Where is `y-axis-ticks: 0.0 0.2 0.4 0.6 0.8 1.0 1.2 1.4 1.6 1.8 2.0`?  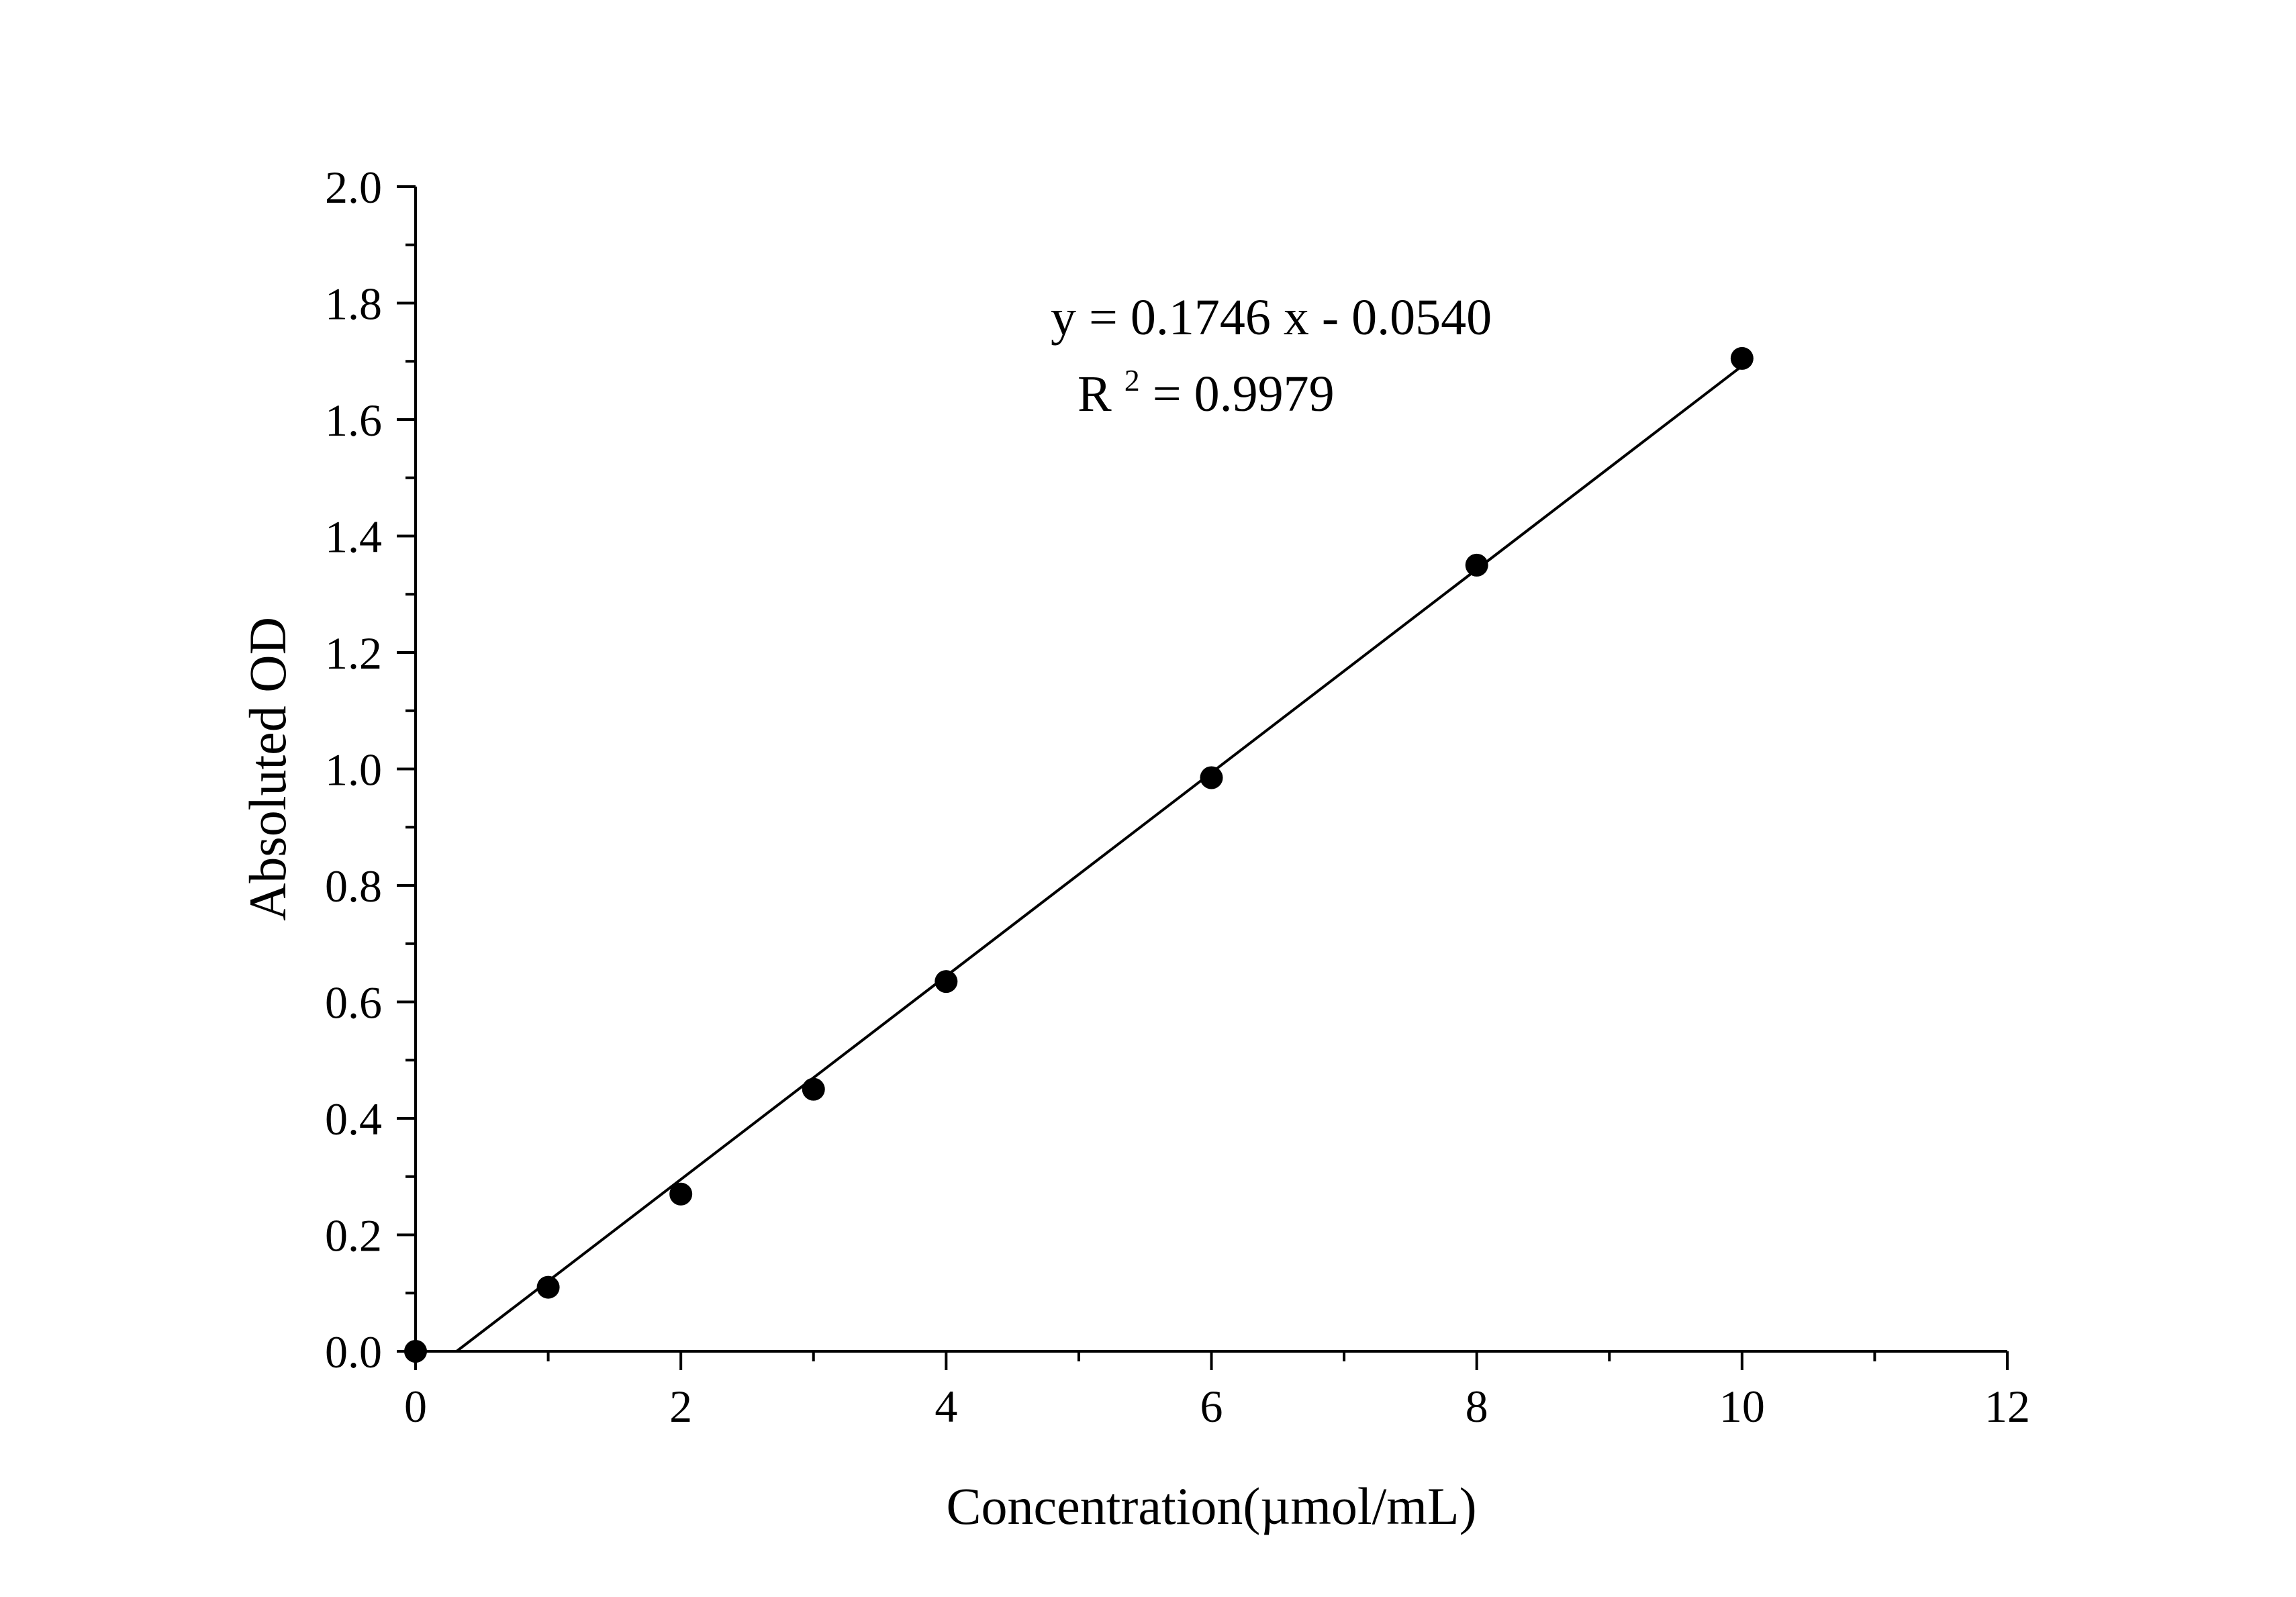 y-axis-ticks: 0.0 0.2 0.4 0.6 0.8 1.0 1.2 1.4 1.6 1.8 2.0 is located at coordinates (371, 769).